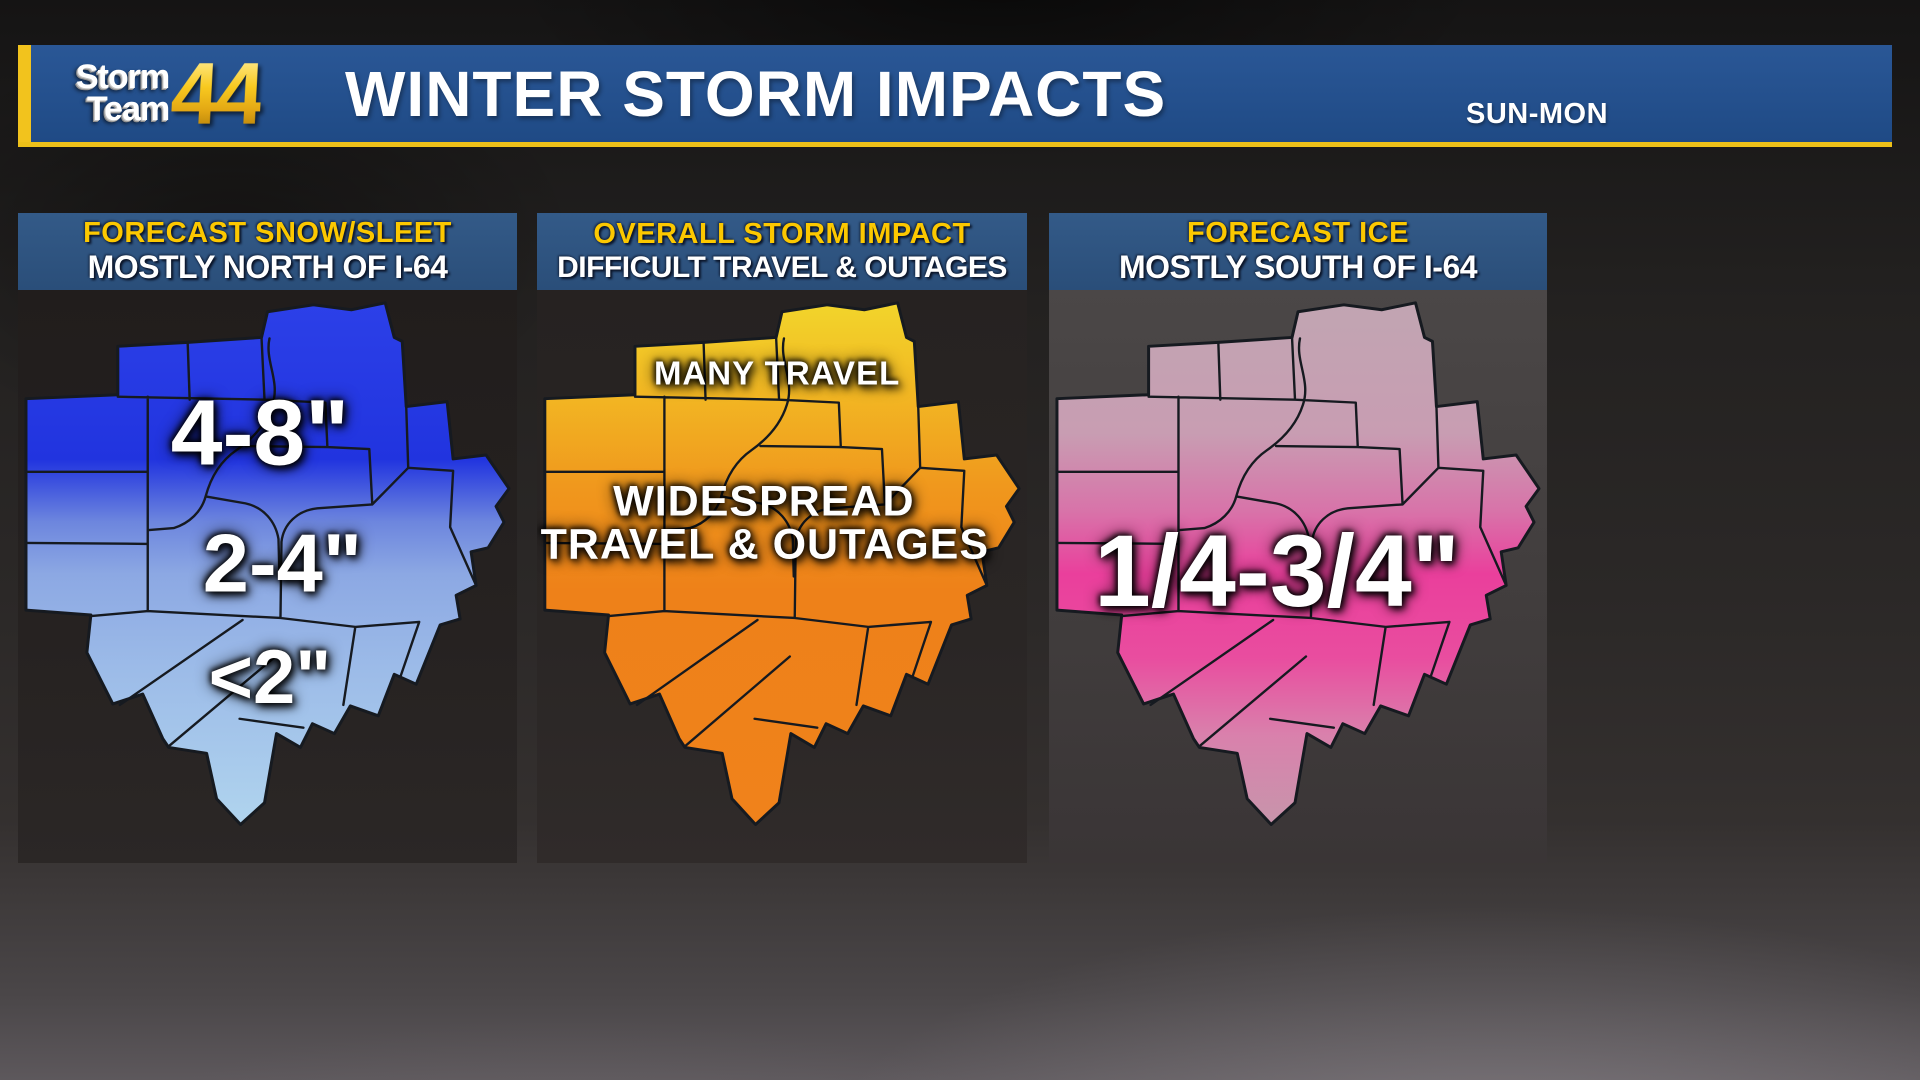  I want to click on panel-ice-subtitle: MOSTLY SOUTH OF I-64, so click(1298, 266).